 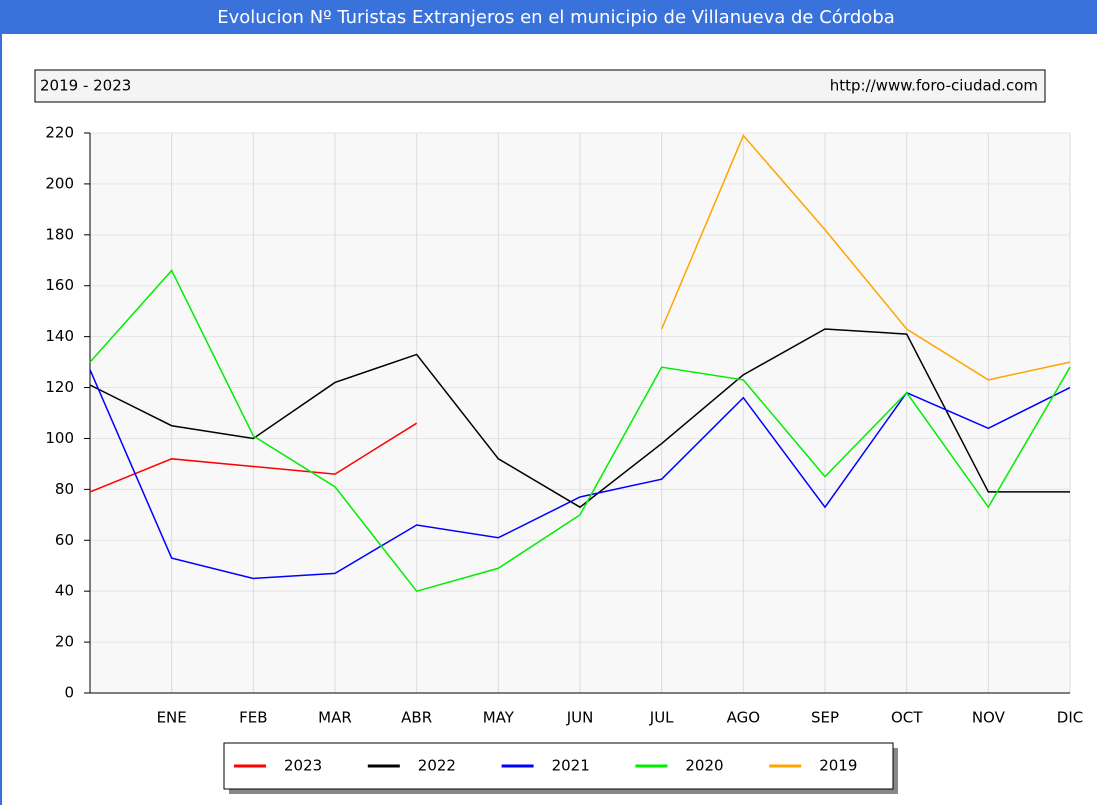 What do you see at coordinates (838, 766) in the screenshot?
I see `legend-label: 2019` at bounding box center [838, 766].